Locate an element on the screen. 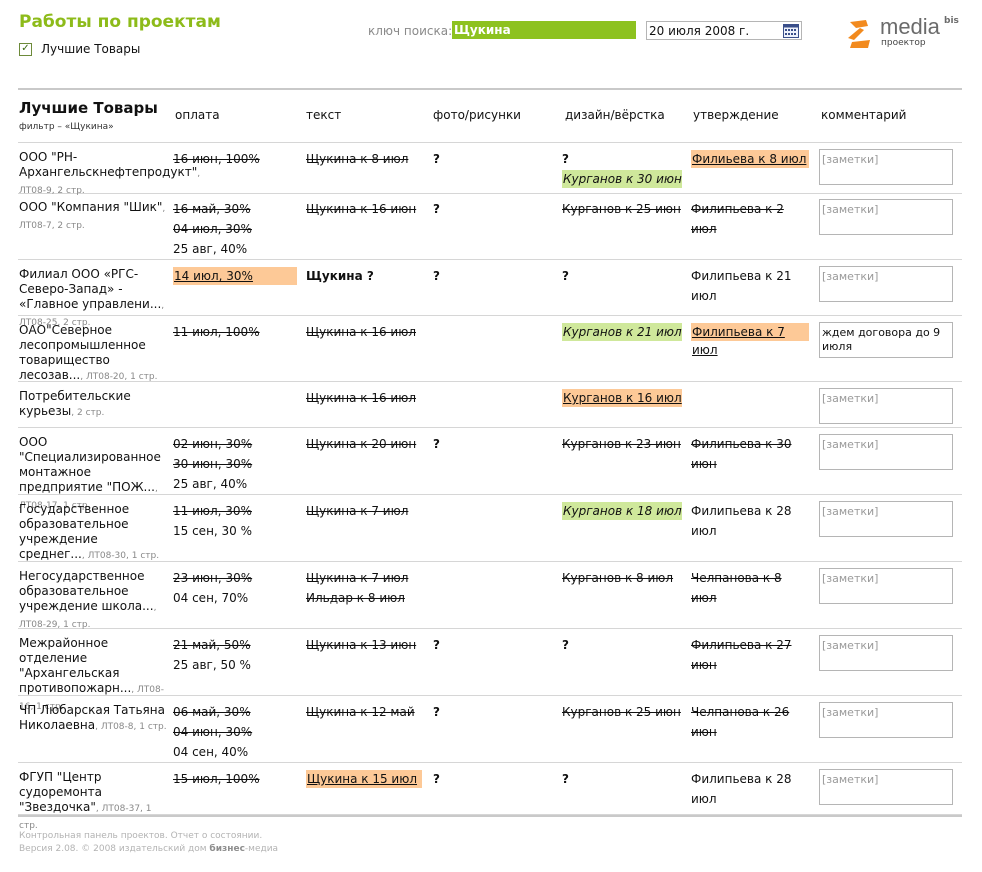 The width and height of the screenshot is (982, 872). calendar-icon is located at coordinates (791, 30).